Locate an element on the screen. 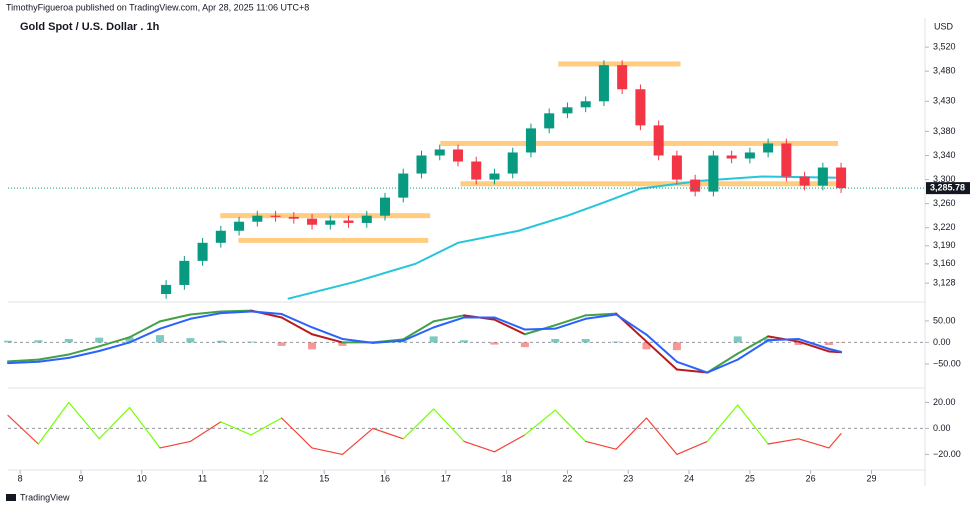  x-tick-label: 15 is located at coordinates (324, 478).